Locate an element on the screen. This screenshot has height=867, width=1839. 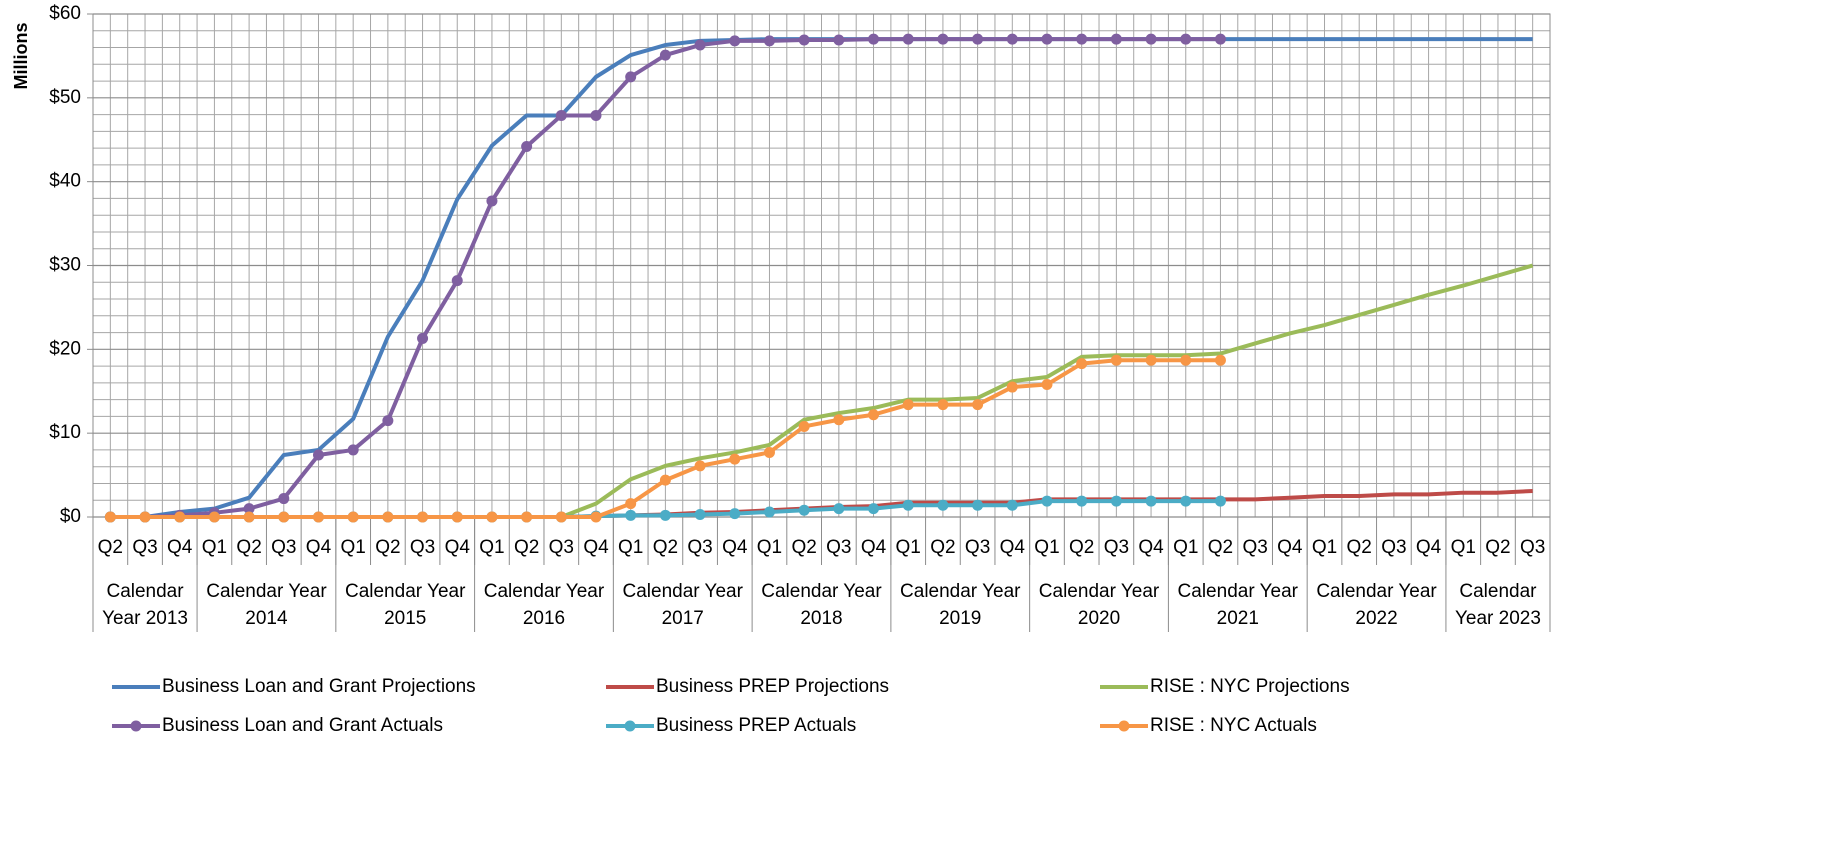
x-group-label: Calendar Year 2017 is located at coordinates (682, 605).